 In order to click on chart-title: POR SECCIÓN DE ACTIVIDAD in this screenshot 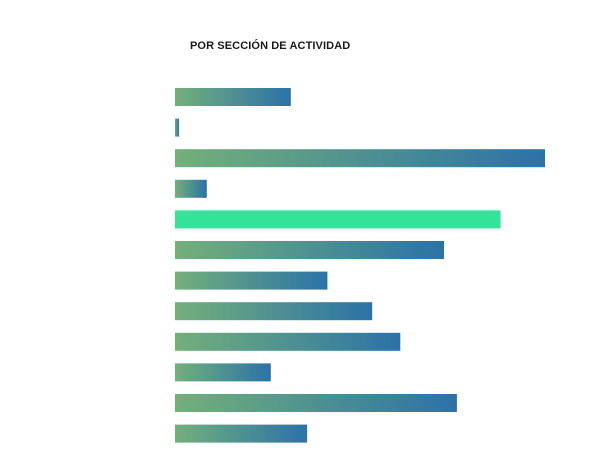, I will do `click(270, 46)`.